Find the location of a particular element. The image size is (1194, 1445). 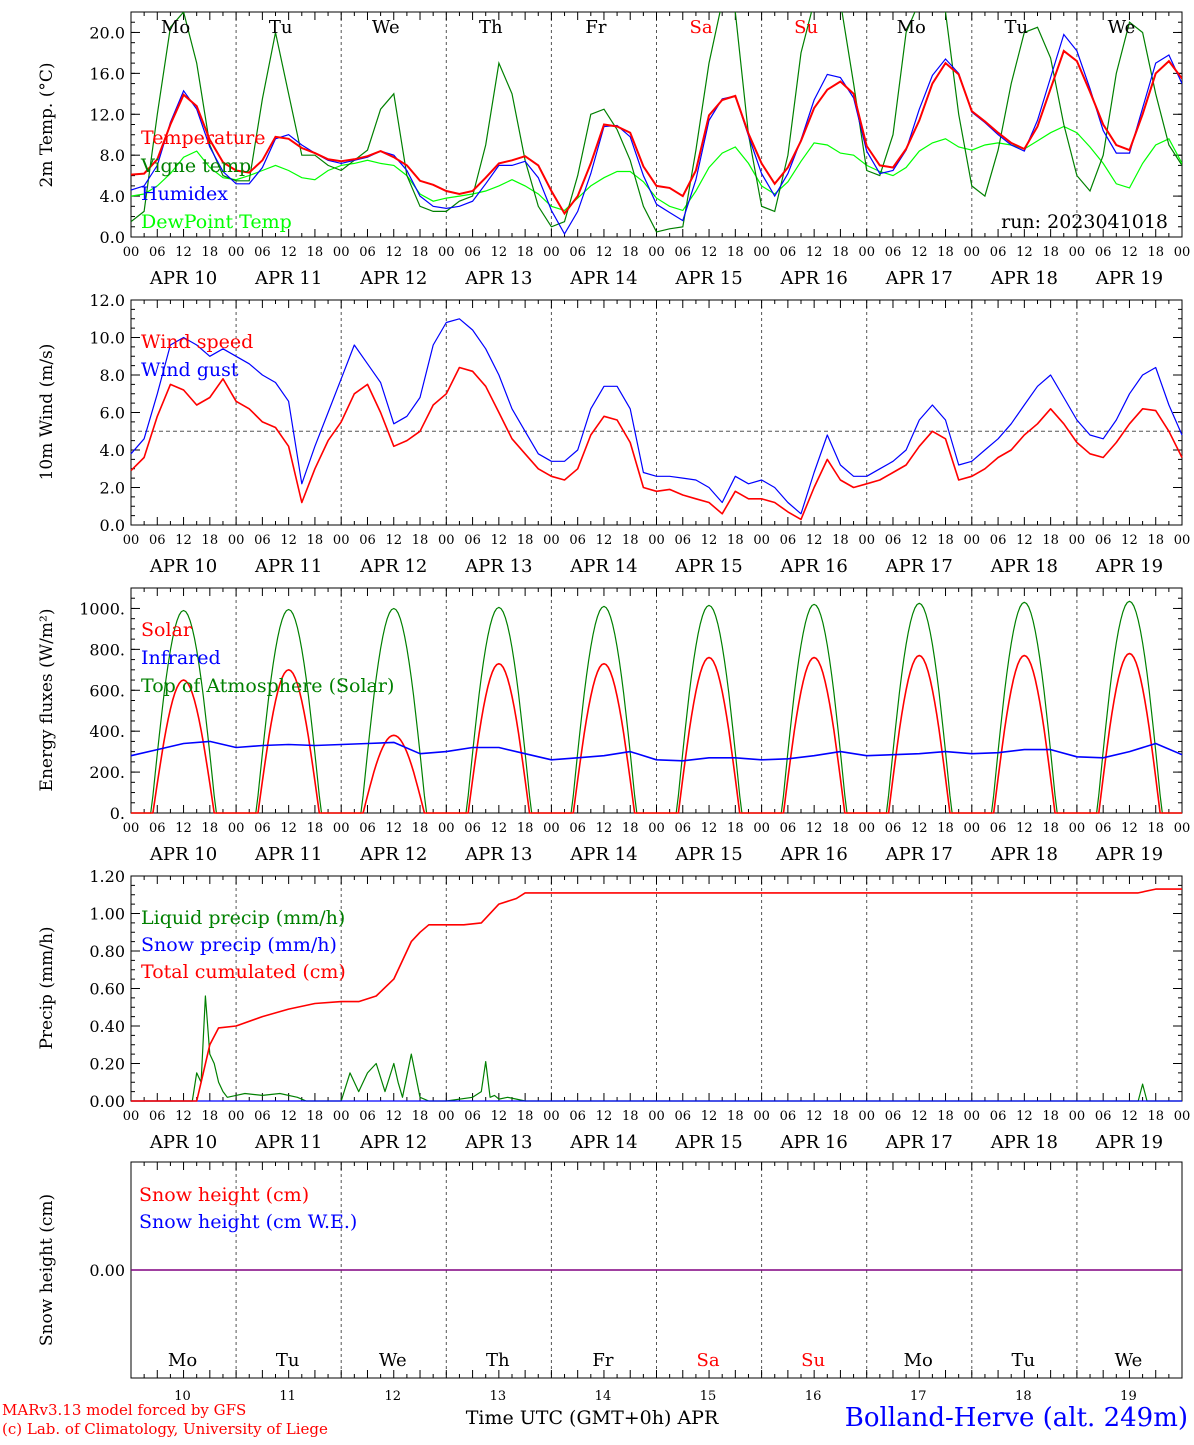

y-tick-label: 1.20 is located at coordinates (107, 876).